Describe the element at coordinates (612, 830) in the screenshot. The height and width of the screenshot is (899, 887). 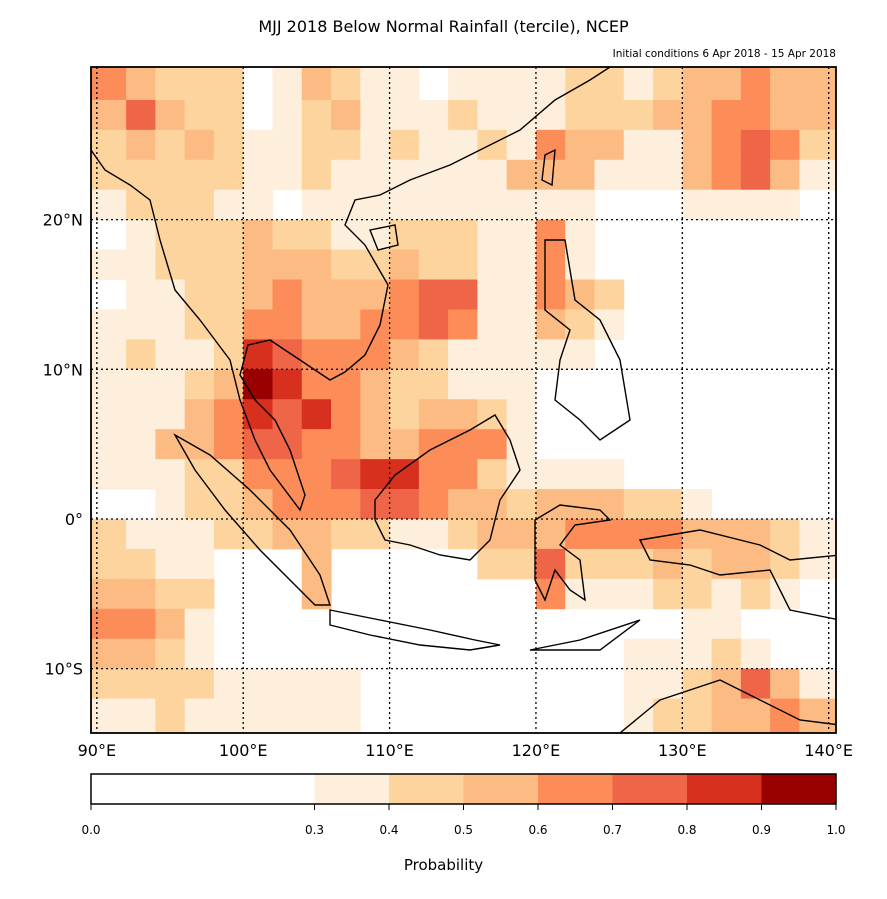
I see `colorbar-tick-label: 0.7` at that location.